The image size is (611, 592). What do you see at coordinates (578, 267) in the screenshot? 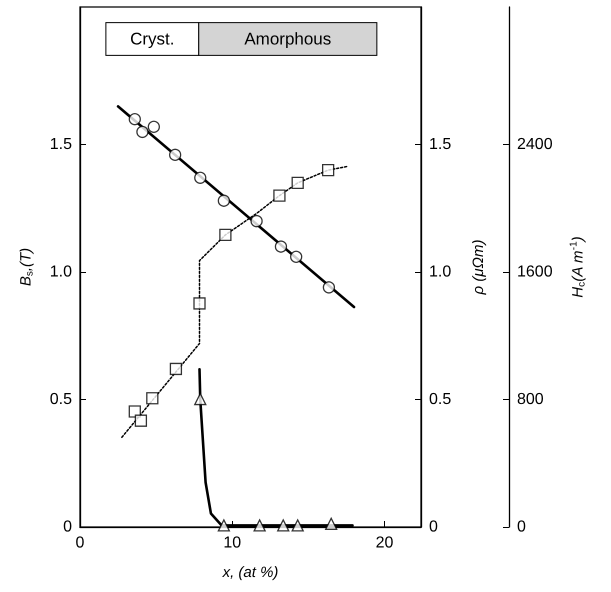
I see `y3-axis-title: Hc(A m-1)` at bounding box center [578, 267].